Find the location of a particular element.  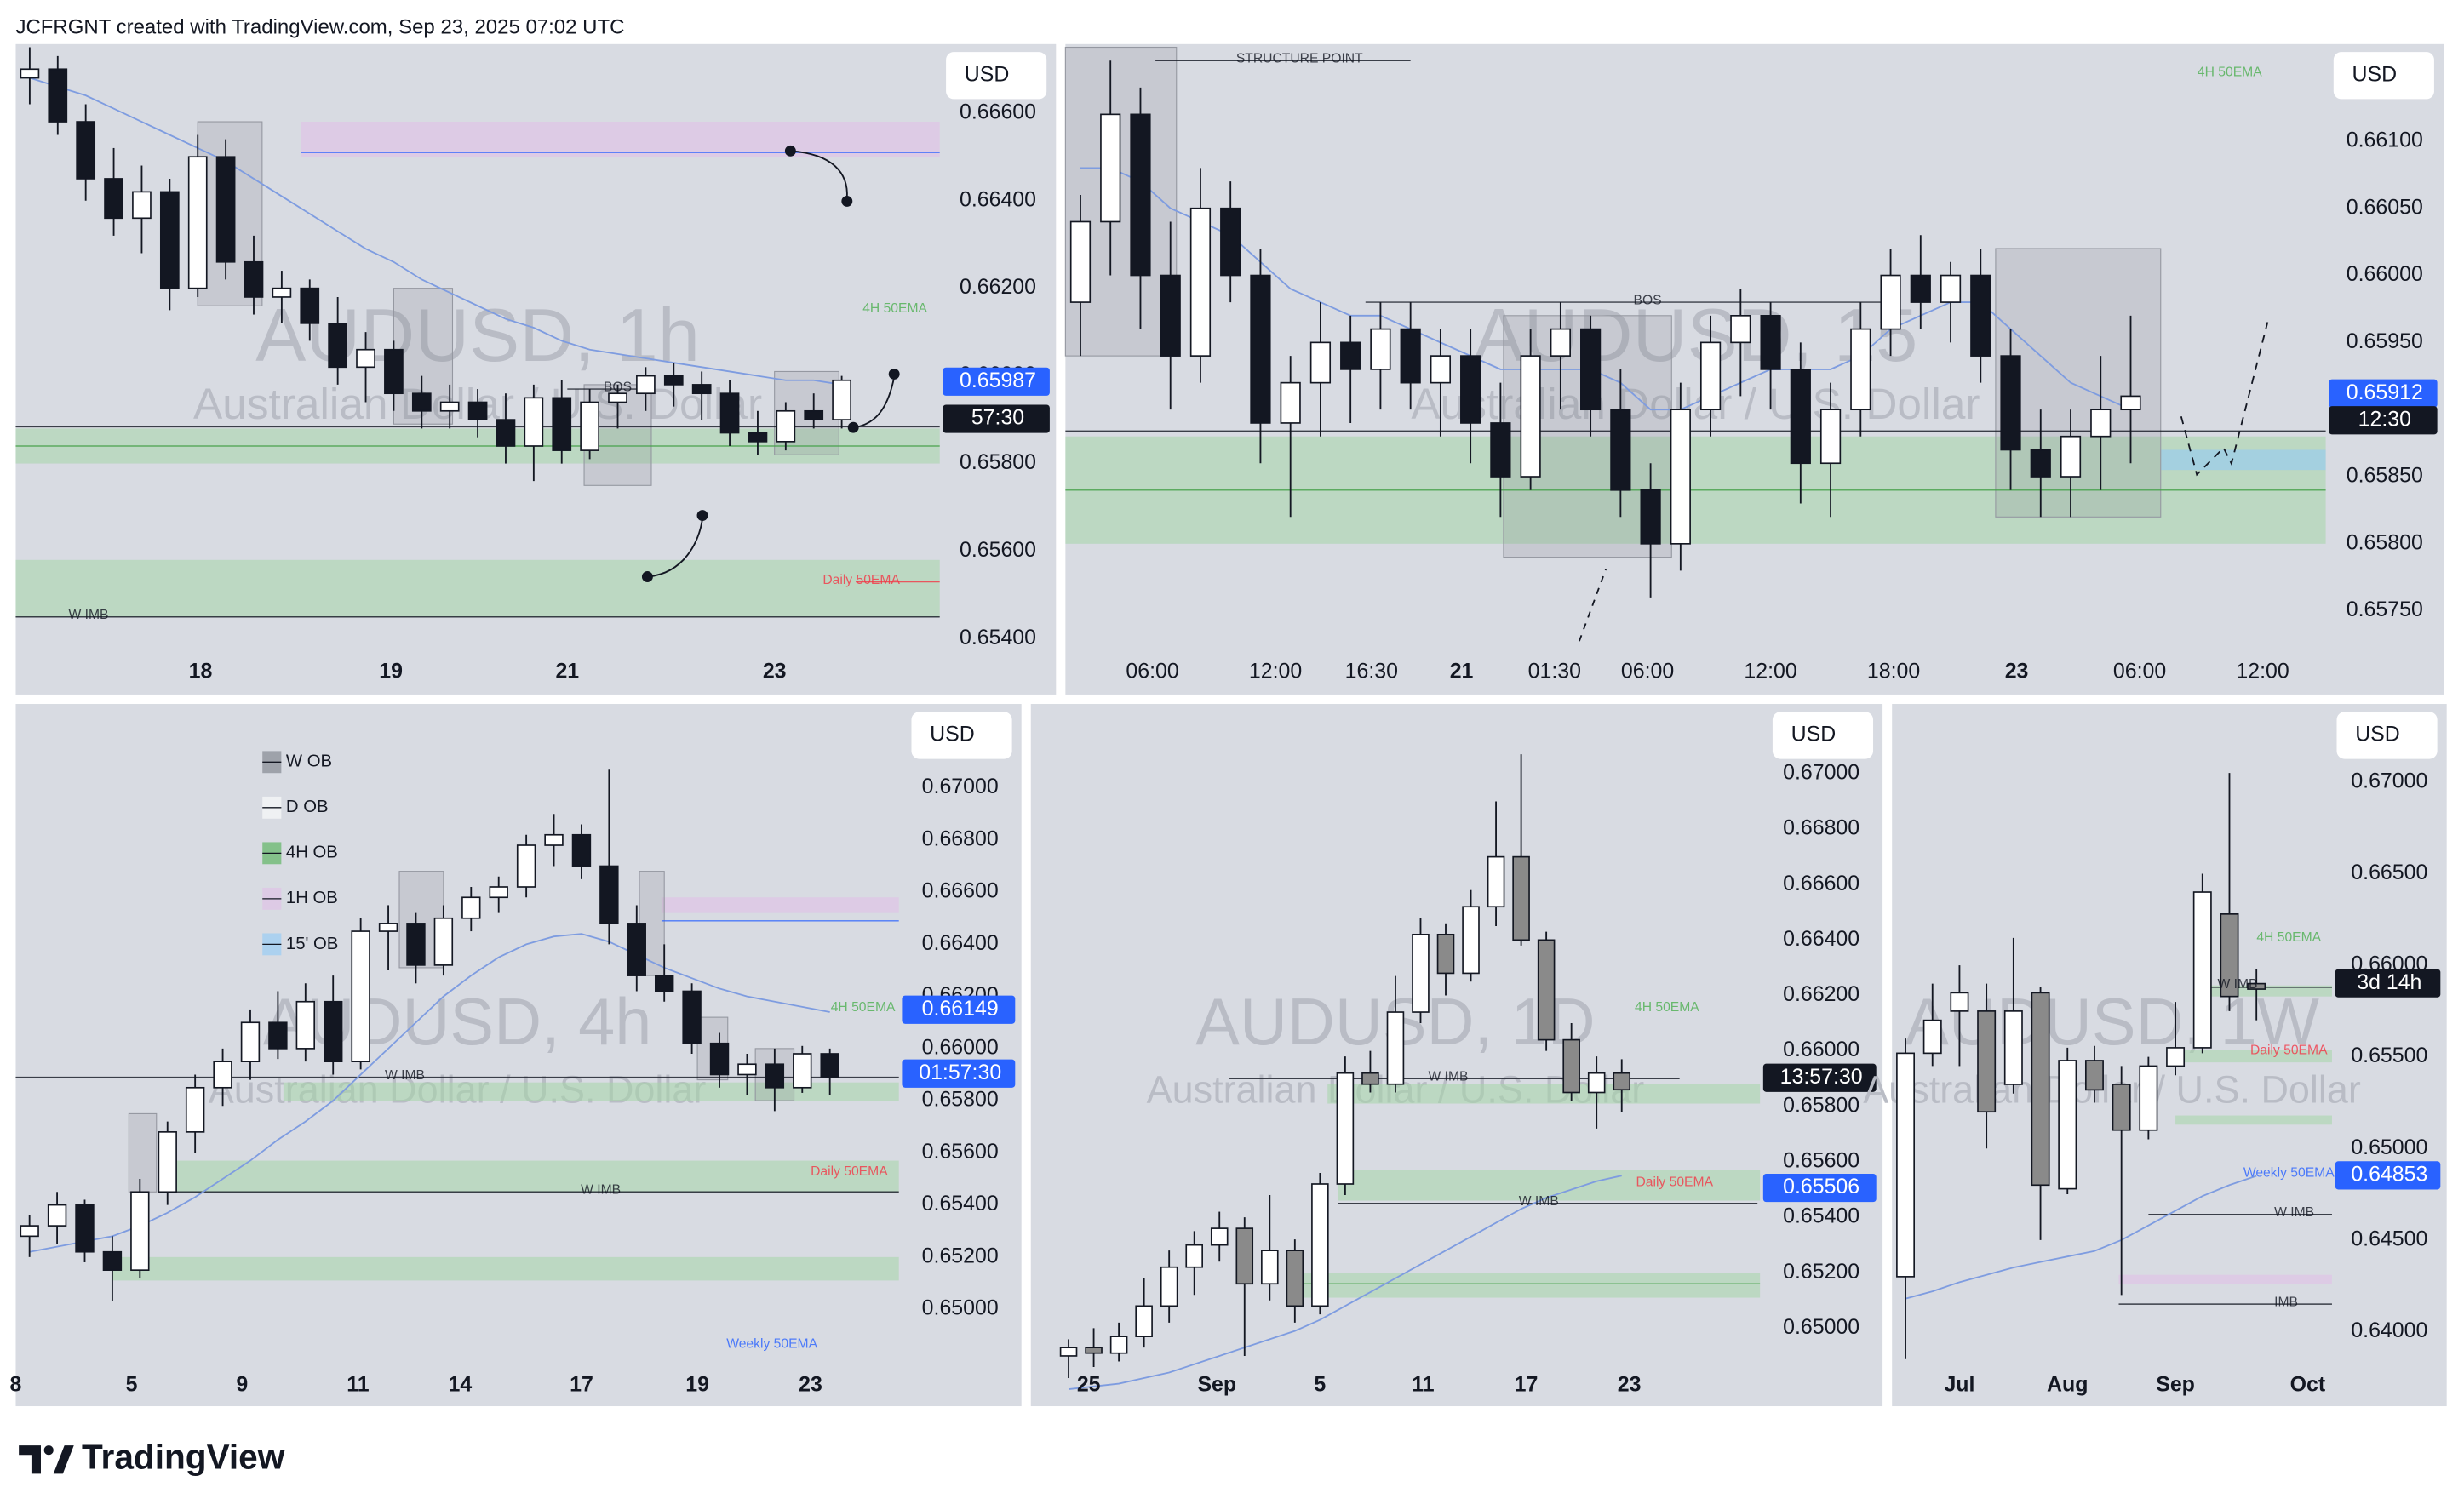

x-tick-label: Jul is located at coordinates (1959, 1385).